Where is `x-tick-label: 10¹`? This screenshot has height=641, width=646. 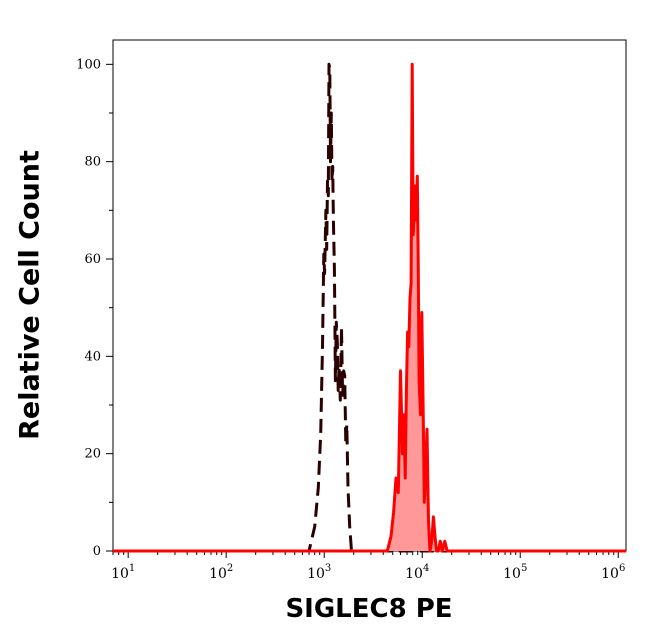 x-tick-label: 10¹ is located at coordinates (123, 572).